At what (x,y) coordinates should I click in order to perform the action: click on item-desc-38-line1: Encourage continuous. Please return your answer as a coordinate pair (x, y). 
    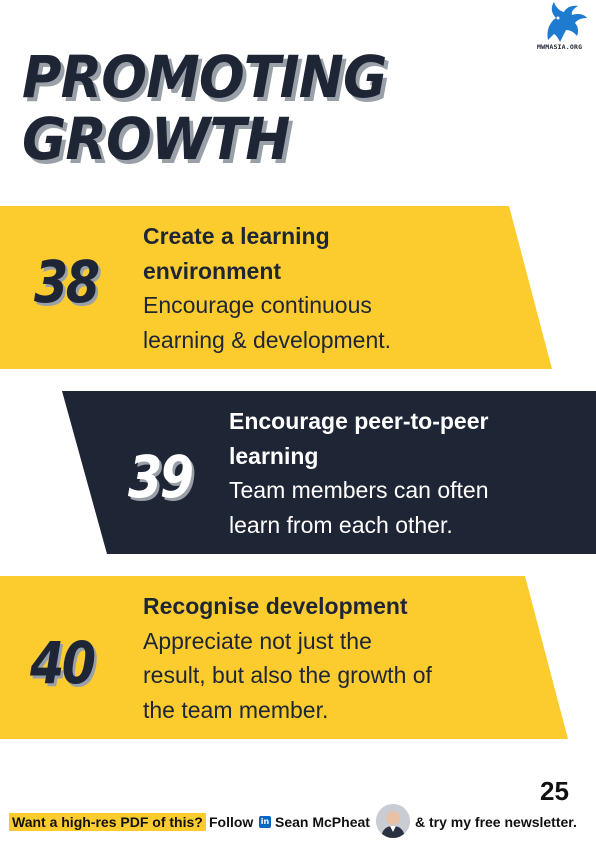
    Looking at the image, I should click on (257, 305).